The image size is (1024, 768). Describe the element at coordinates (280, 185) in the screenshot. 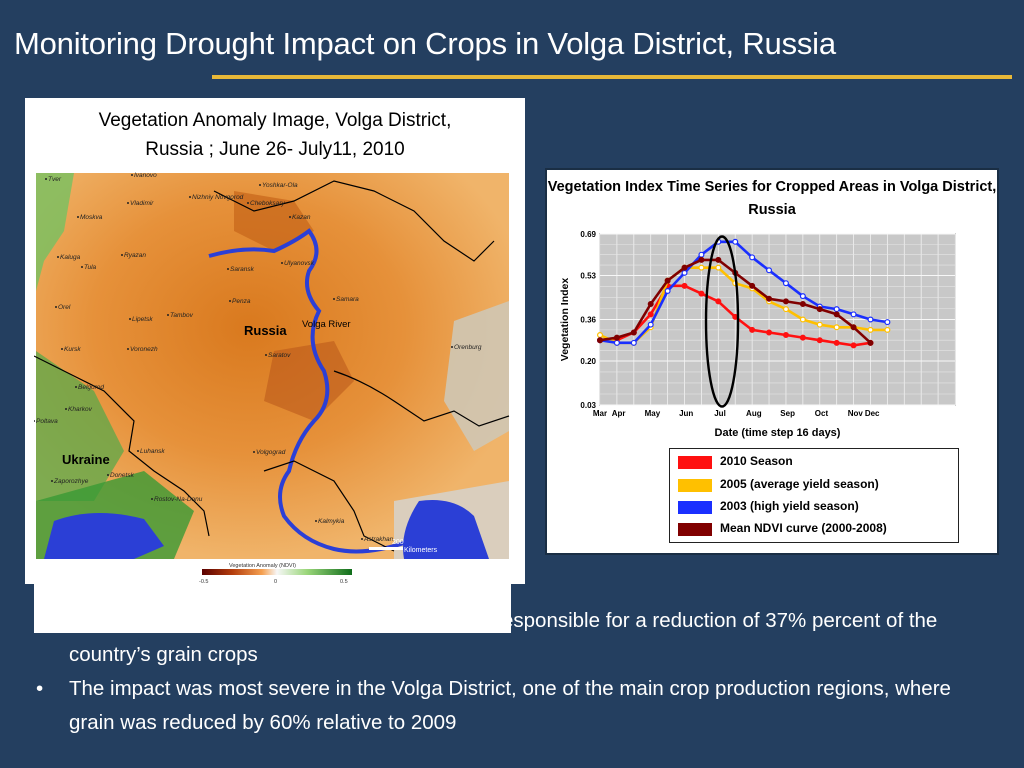

I see `map-city-label: Yoshkar-Ola` at that location.